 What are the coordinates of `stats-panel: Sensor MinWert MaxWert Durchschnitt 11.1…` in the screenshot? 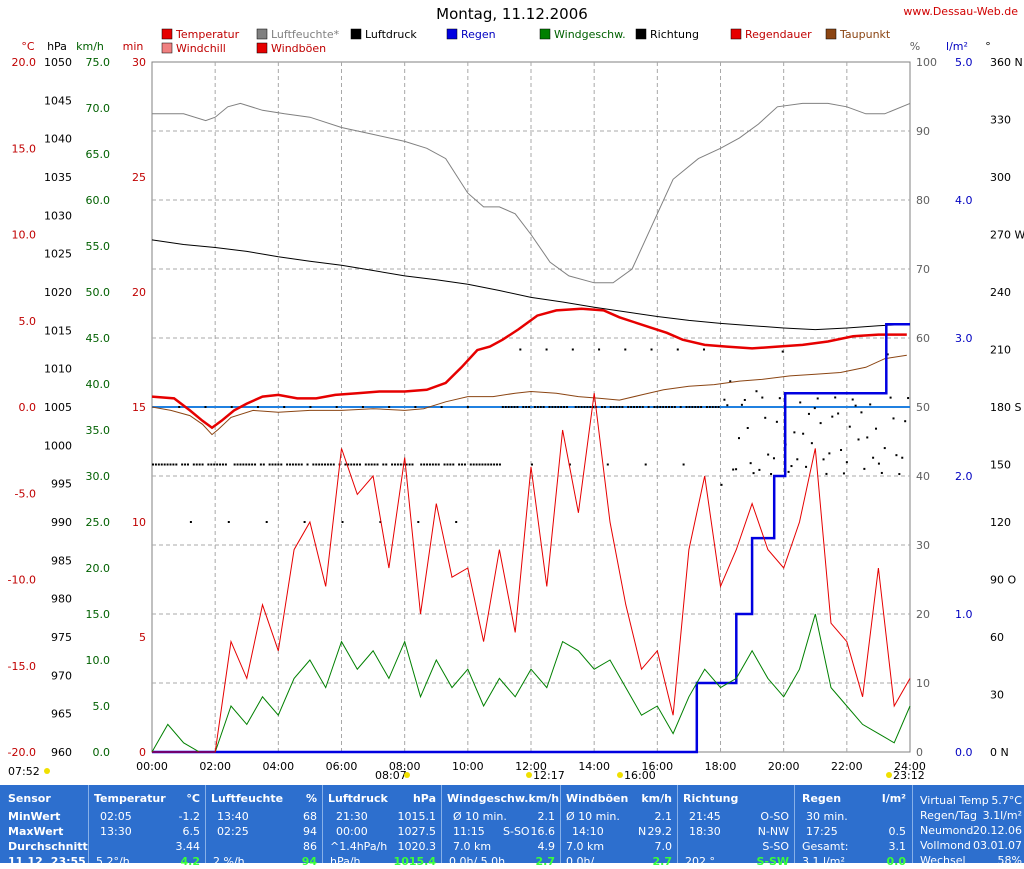 It's located at (512, 826).